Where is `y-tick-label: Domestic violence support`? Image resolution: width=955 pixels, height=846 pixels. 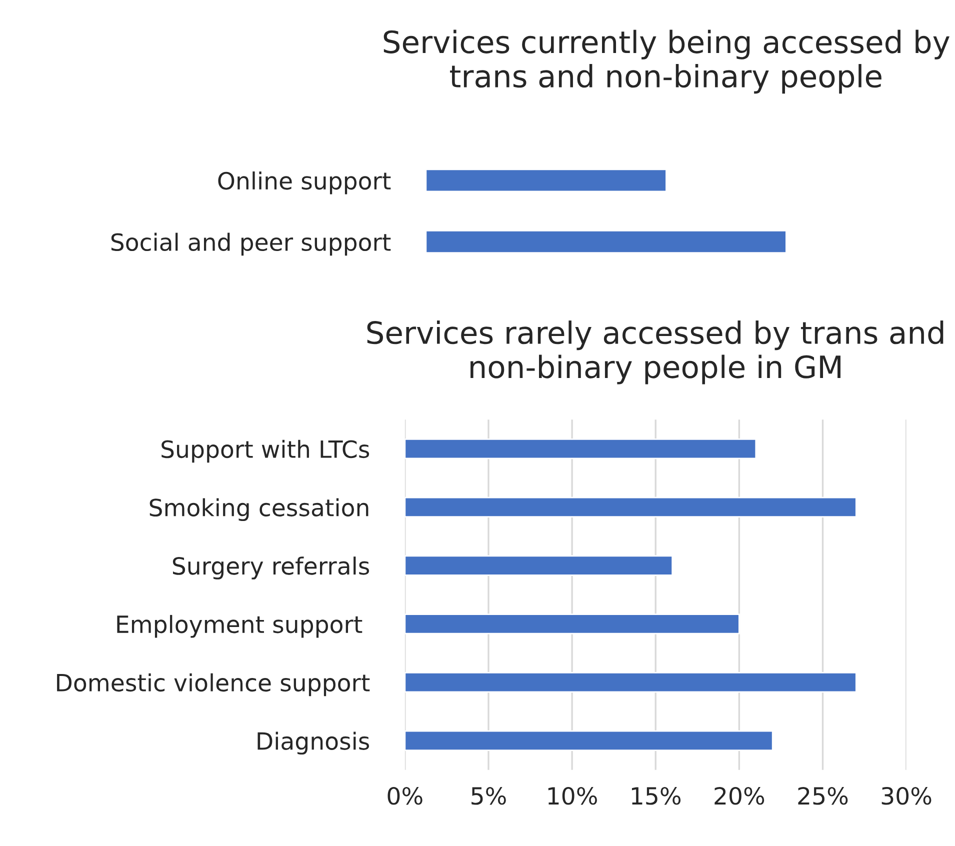 y-tick-label: Domestic violence support is located at coordinates (213, 684).